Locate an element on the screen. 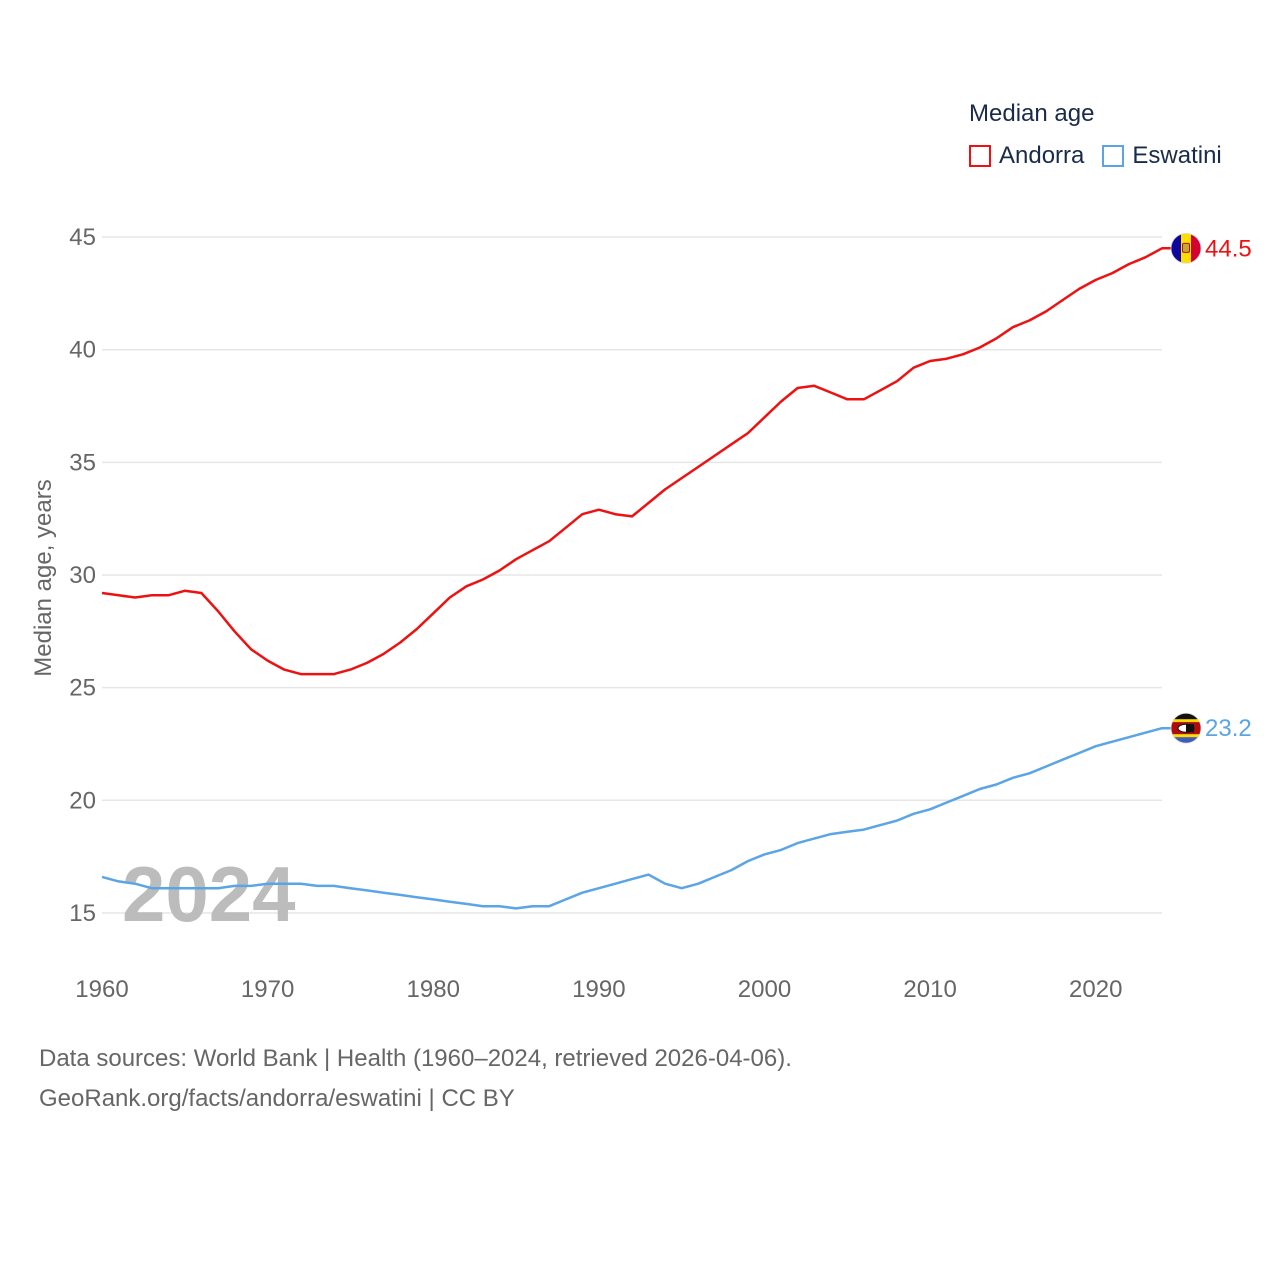 The height and width of the screenshot is (1280, 1280). legend-label-eswatini: Eswatini is located at coordinates (1177, 155).